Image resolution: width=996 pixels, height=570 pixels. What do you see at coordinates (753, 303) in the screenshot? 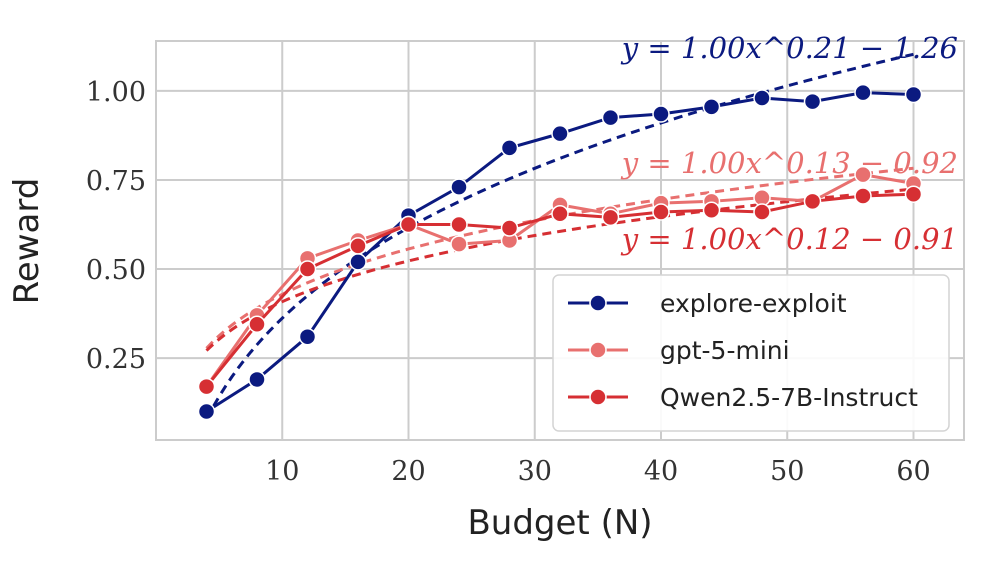
I see `legend-label: explore-exploit` at bounding box center [753, 303].